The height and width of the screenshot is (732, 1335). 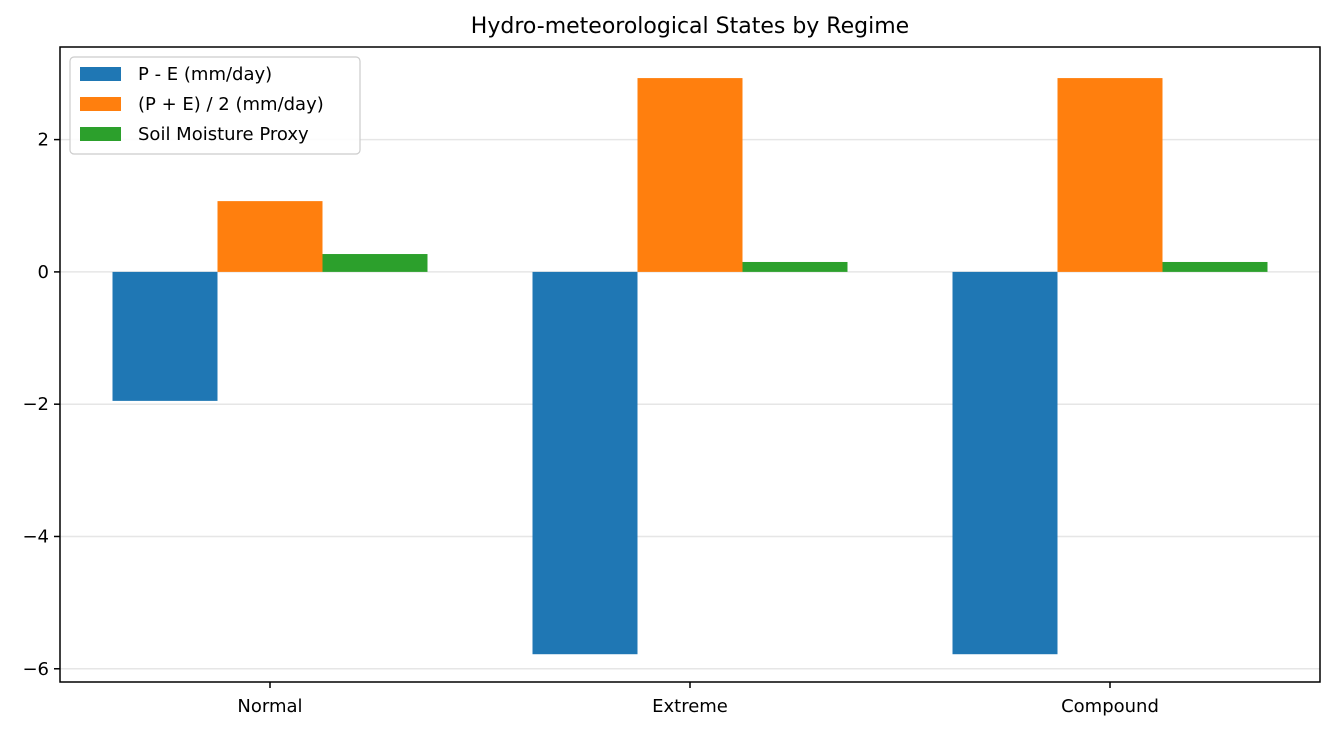 I want to click on x-tick-label: Compound, so click(x=1110, y=706).